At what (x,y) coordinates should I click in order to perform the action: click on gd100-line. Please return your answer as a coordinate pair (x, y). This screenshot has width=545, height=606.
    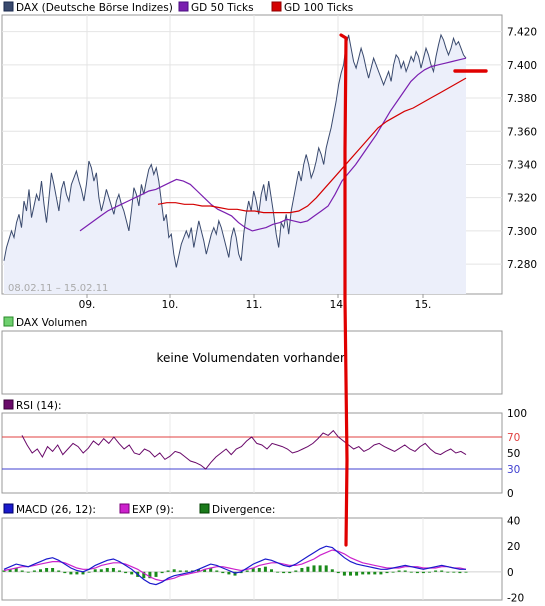
    Looking at the image, I should click on (312, 145).